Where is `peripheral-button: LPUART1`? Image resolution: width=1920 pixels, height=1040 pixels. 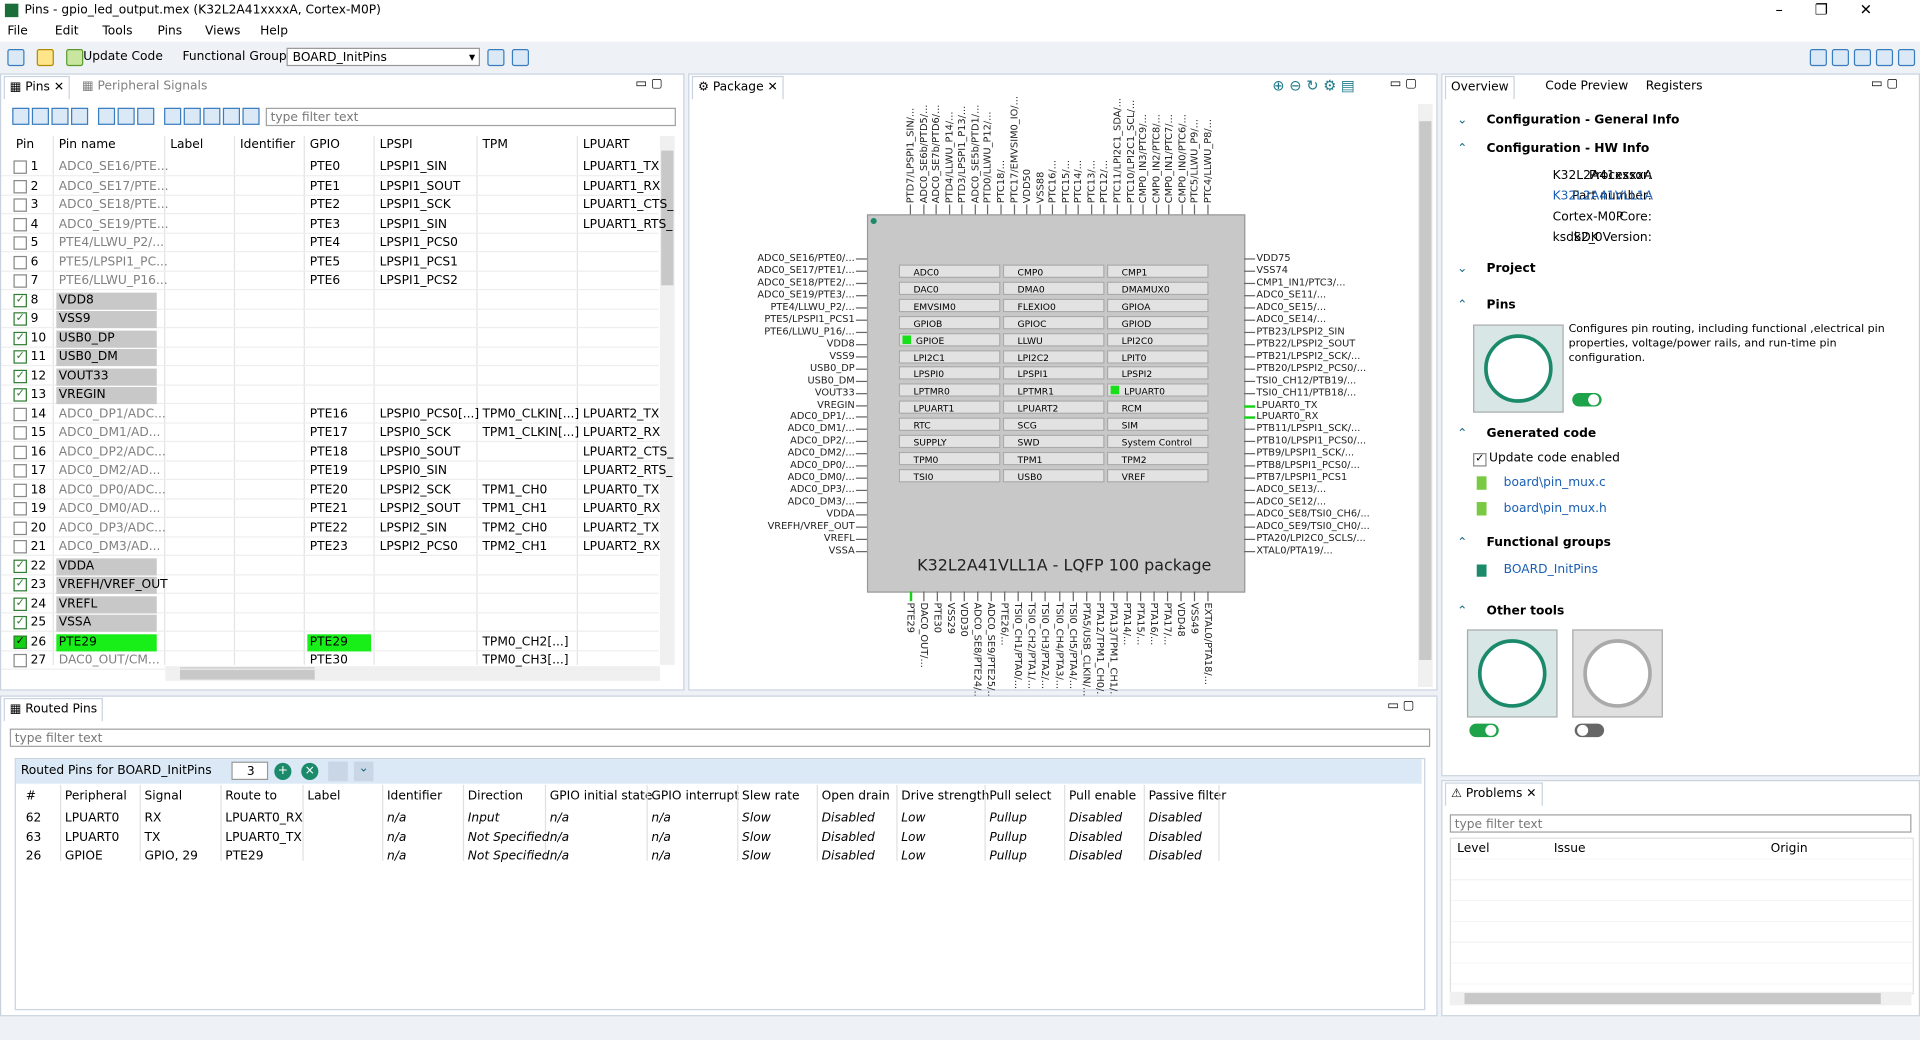 peripheral-button: LPUART1 is located at coordinates (950, 407).